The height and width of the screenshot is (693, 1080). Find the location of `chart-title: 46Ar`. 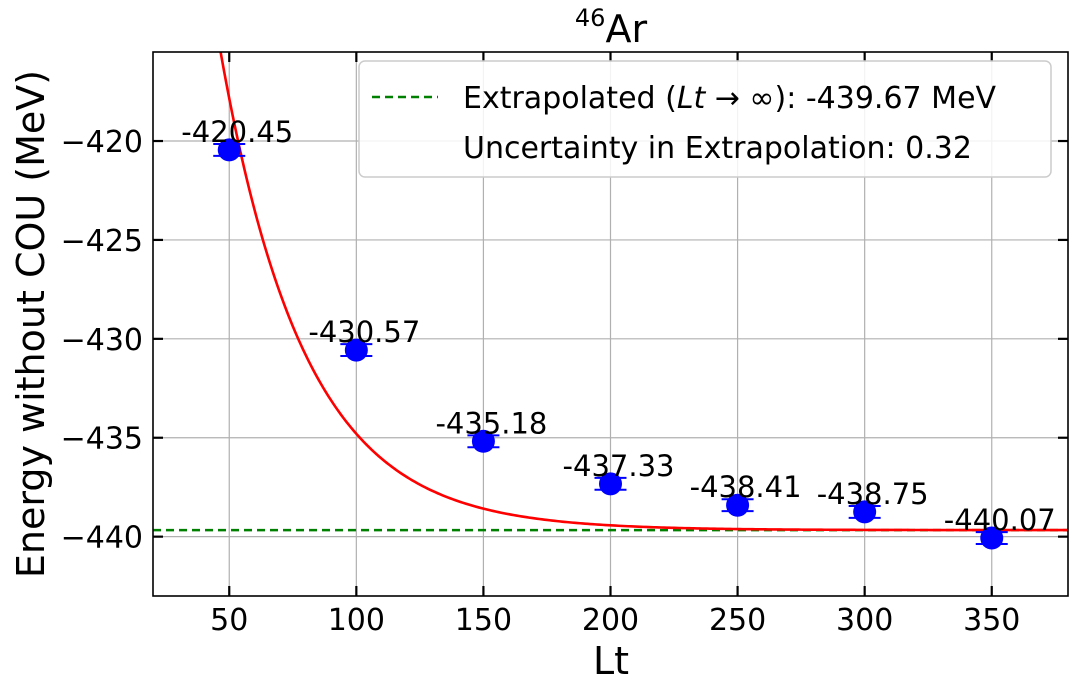

chart-title: 46Ar is located at coordinates (611, 27).